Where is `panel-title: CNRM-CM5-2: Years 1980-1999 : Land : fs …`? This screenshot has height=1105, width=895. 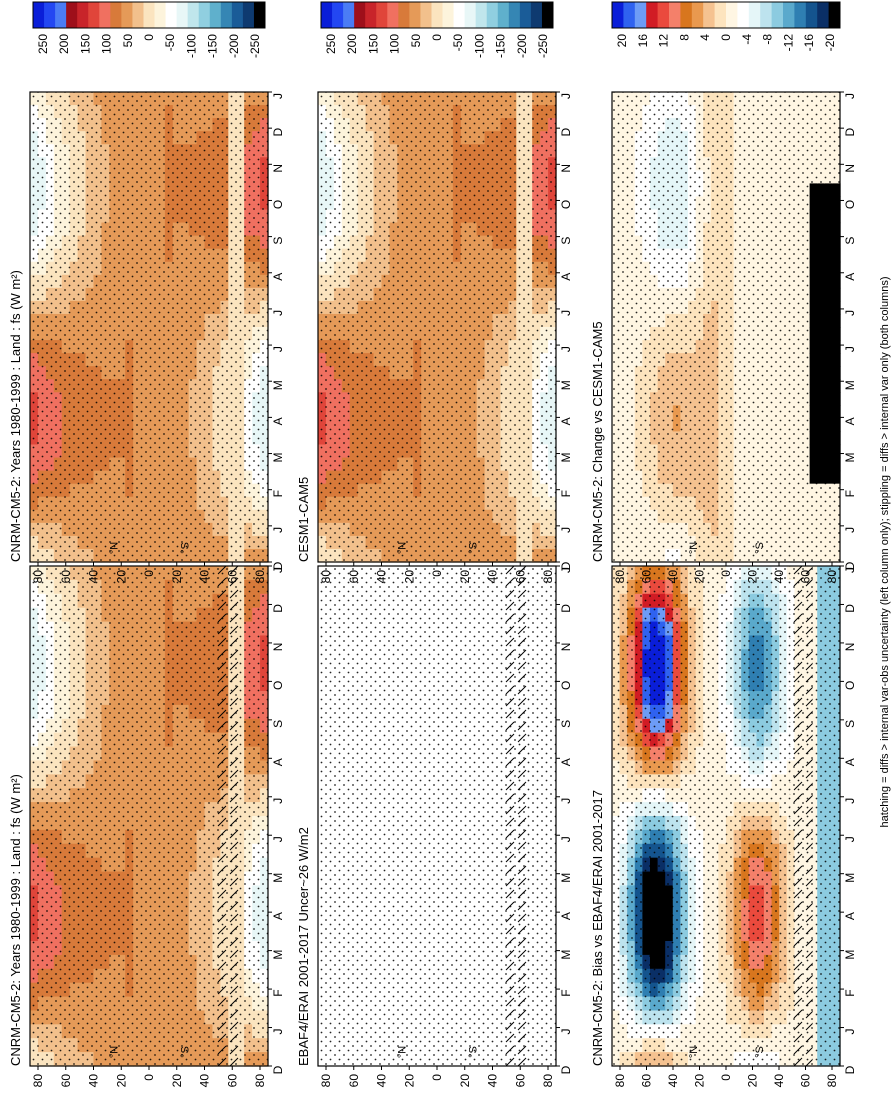 panel-title: CNRM-CM5-2: Years 1980-1999 : Land : fs … is located at coordinates (15, 920).